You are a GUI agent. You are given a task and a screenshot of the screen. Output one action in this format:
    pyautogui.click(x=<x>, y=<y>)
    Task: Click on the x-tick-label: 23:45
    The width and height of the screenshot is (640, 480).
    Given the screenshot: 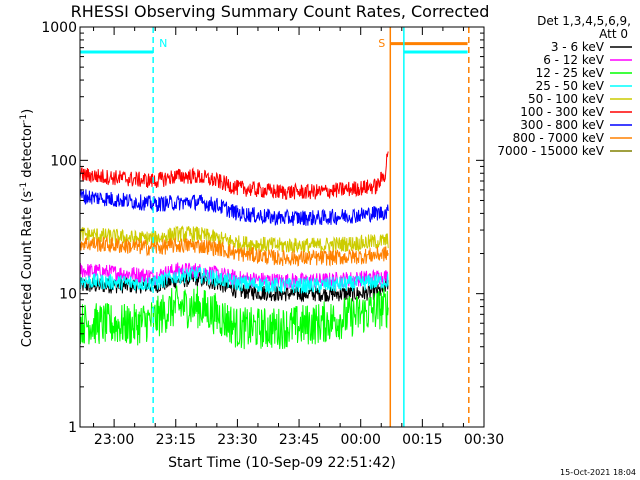 What is the action you would take?
    pyautogui.click(x=299, y=440)
    